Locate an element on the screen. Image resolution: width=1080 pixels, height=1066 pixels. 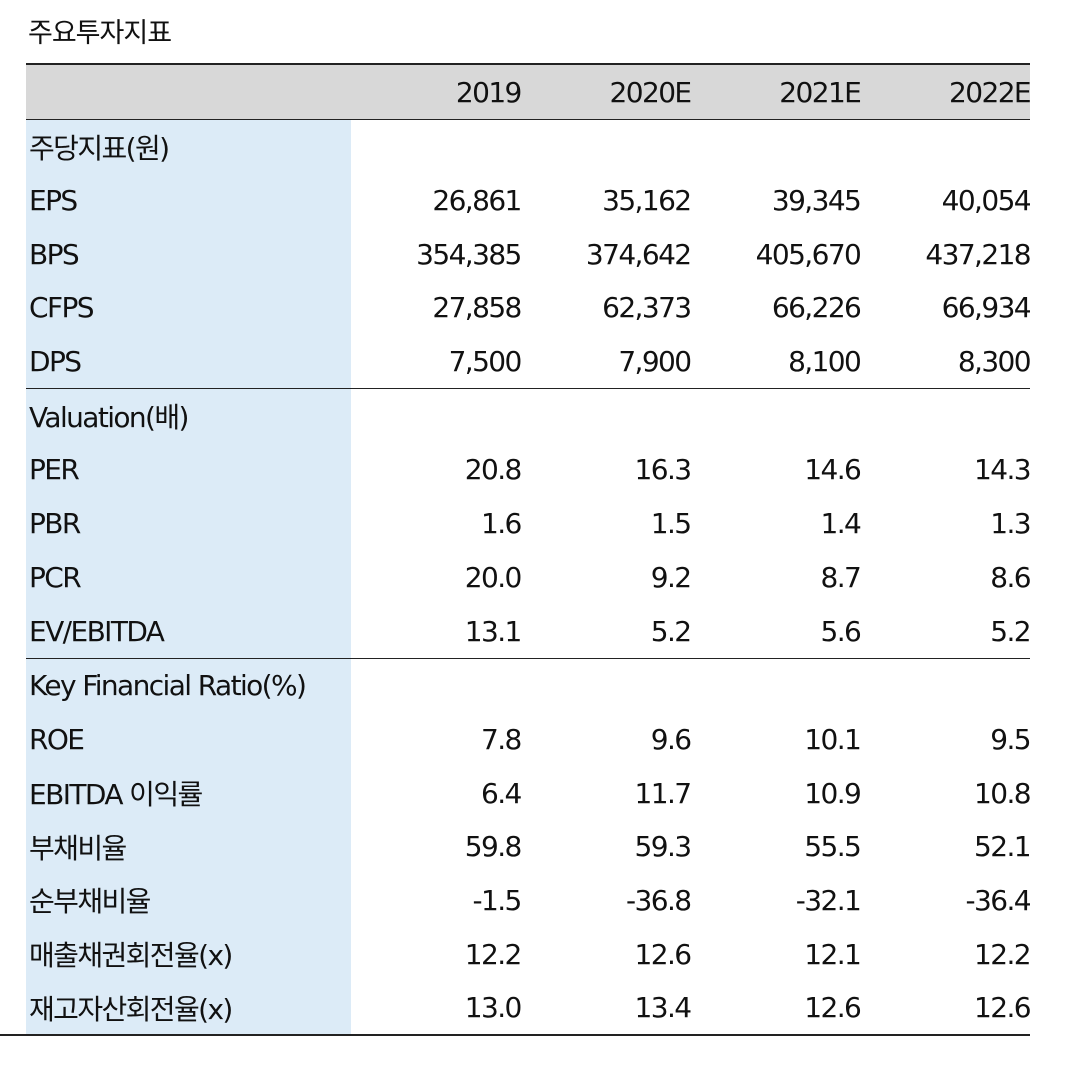
cell-value: -1.5 is located at coordinates (497, 900).